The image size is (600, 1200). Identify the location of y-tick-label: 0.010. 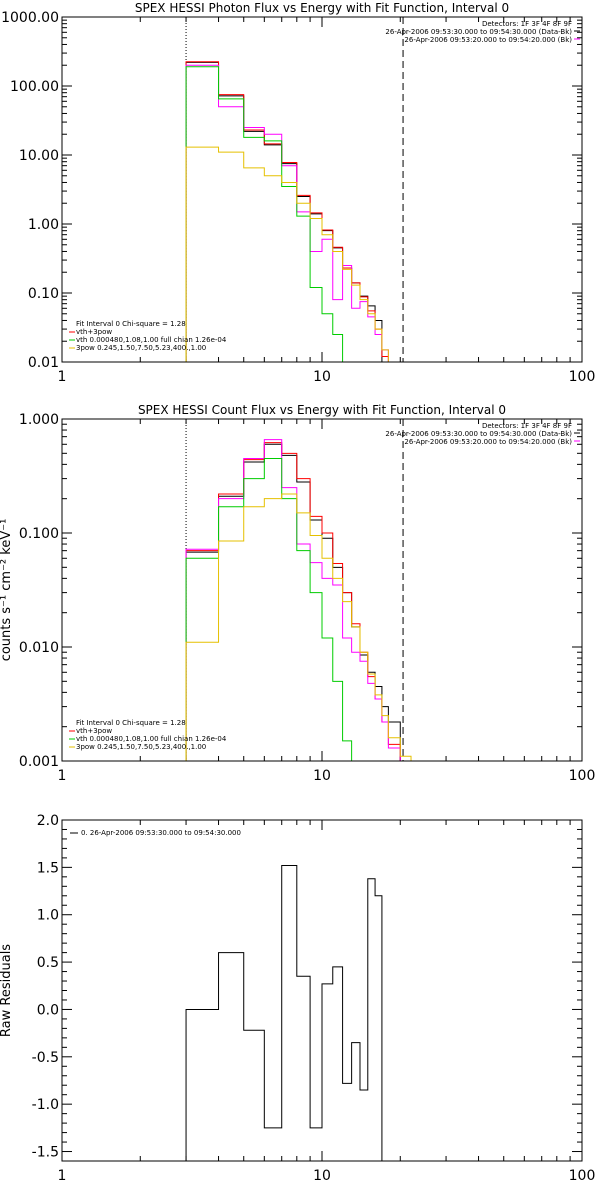
(39, 648).